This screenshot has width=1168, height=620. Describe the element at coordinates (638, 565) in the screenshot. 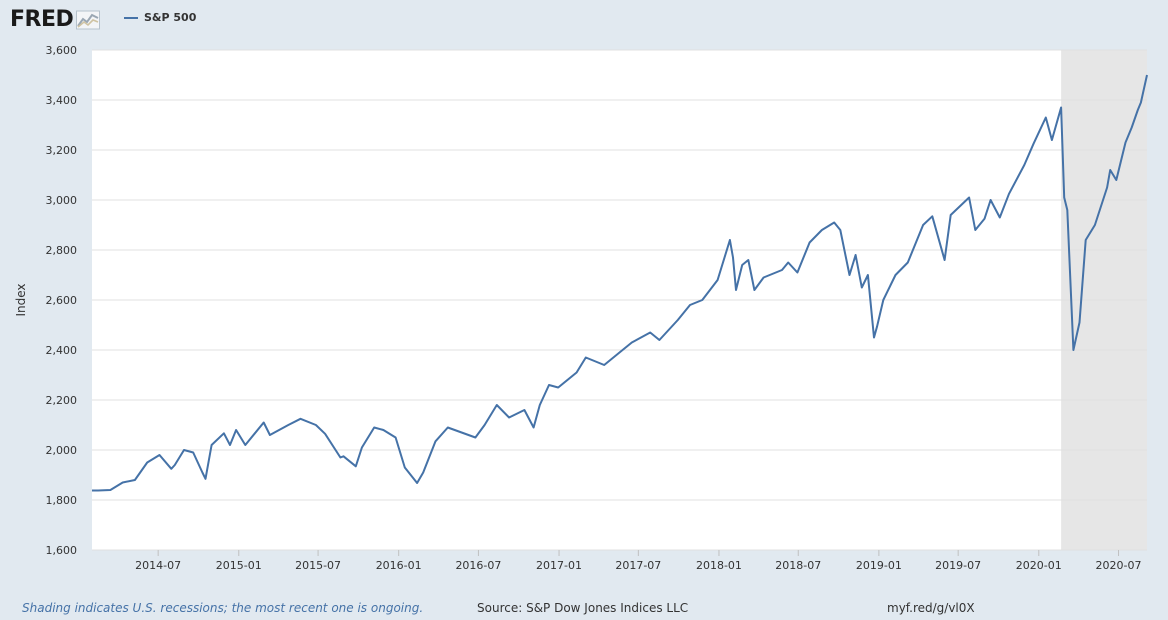

I see `x-tick-label: 2017-07` at that location.